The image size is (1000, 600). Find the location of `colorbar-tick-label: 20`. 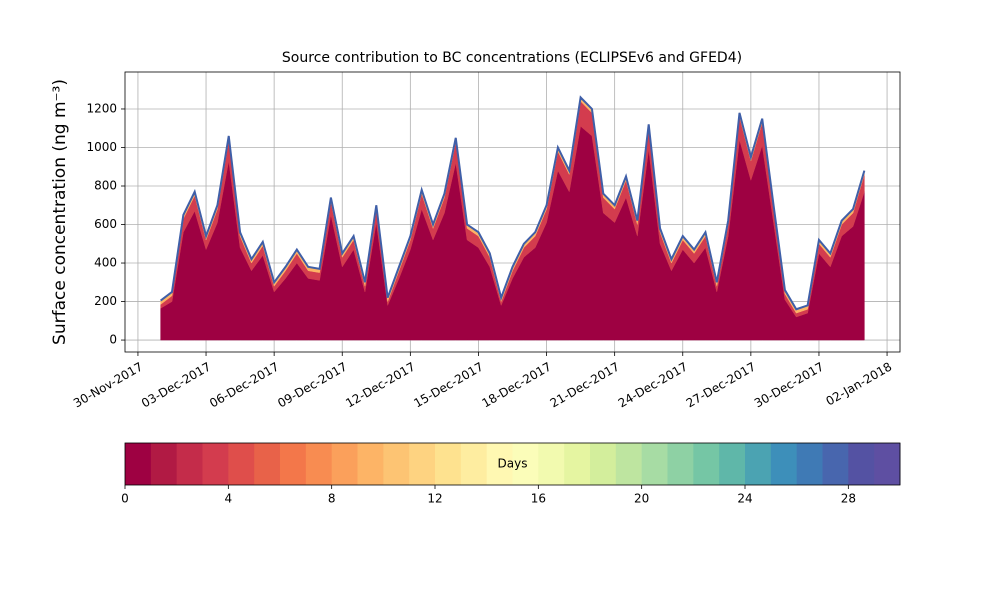

colorbar-tick-label: 20 is located at coordinates (641, 499).